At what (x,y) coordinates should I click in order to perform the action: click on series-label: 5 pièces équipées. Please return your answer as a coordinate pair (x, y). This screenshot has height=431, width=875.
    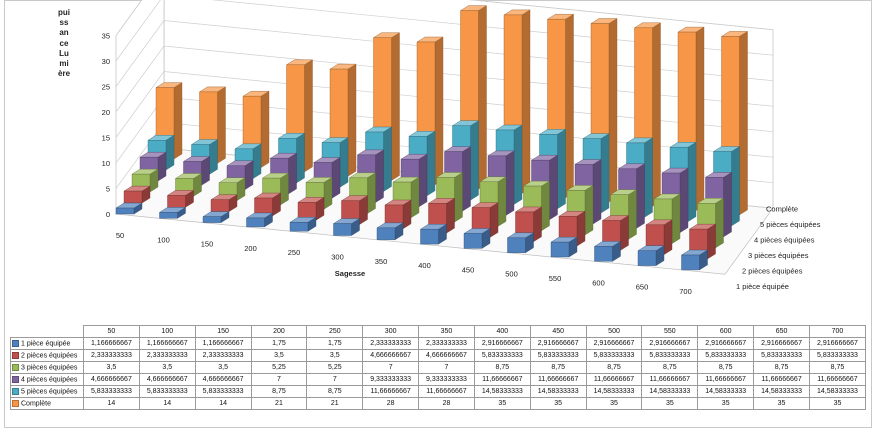
    Looking at the image, I should click on (790, 224).